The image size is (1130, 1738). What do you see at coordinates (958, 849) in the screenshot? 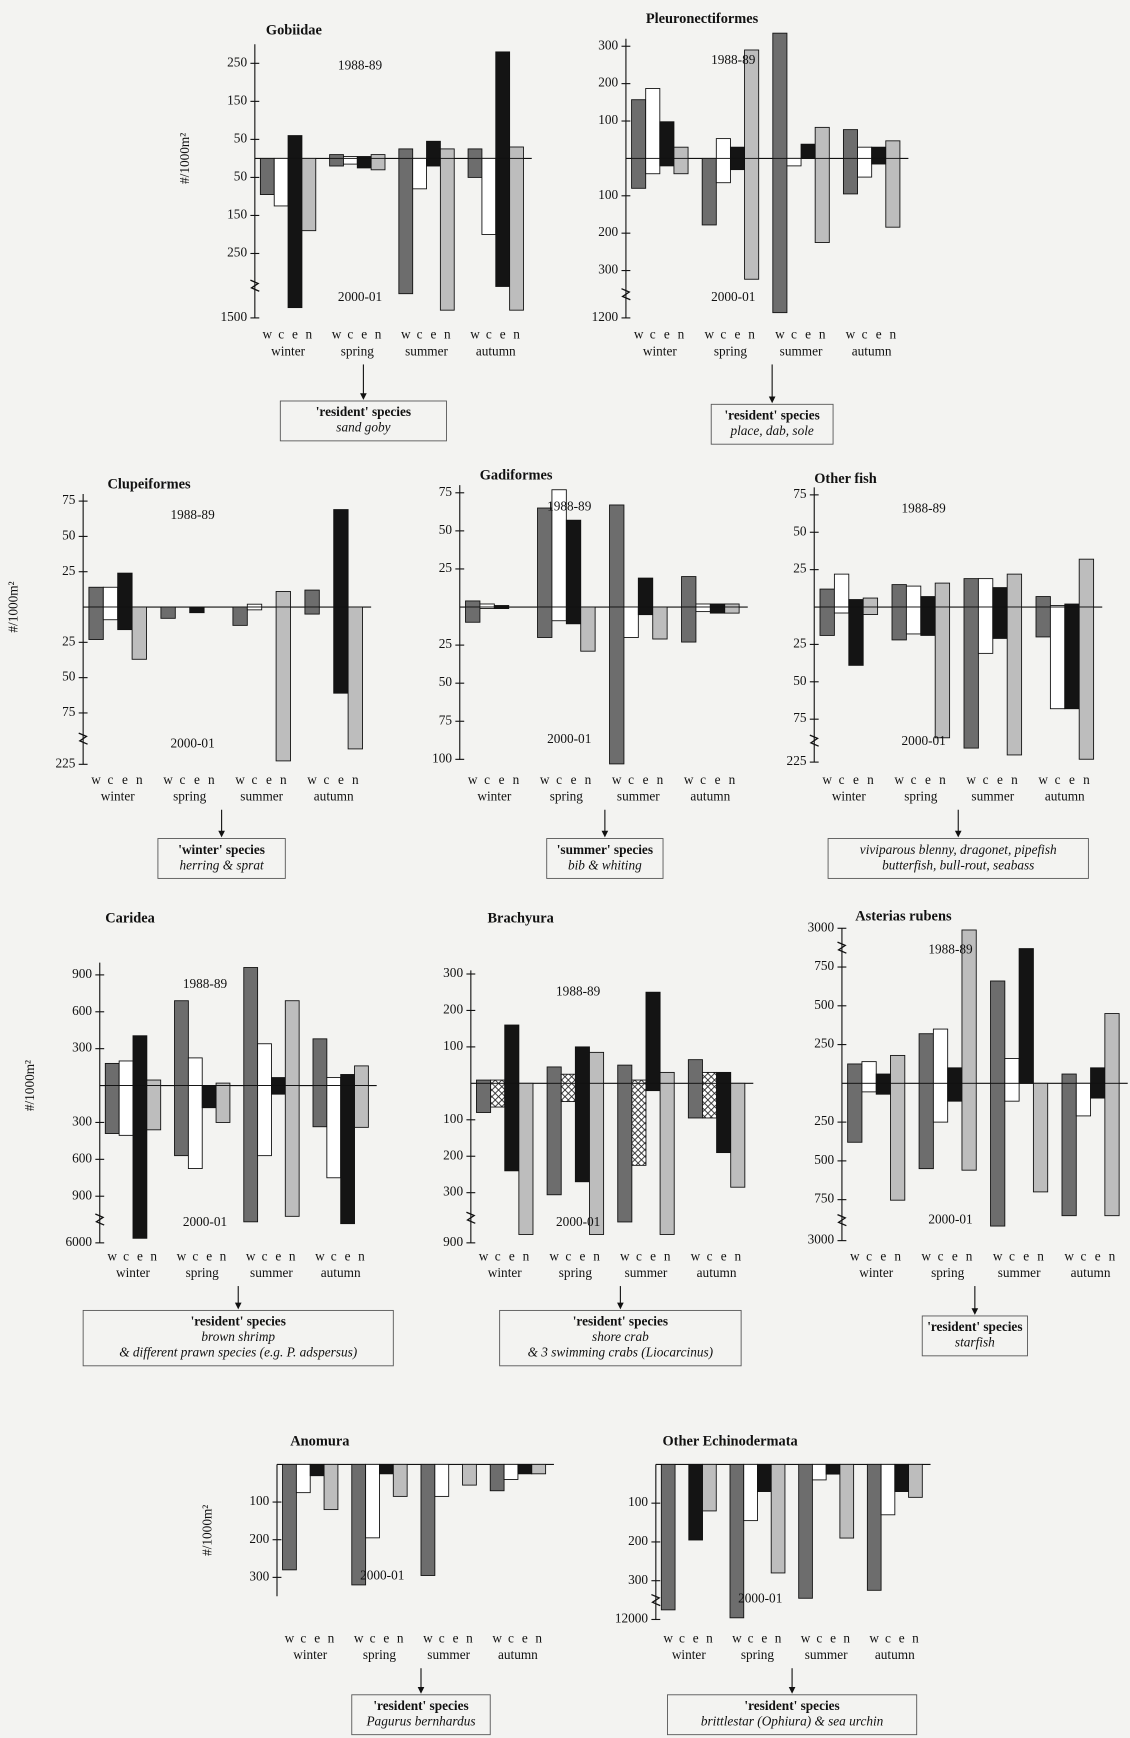
I see `note-text: viviparous blenny, dragonet, pipefish` at bounding box center [958, 849].